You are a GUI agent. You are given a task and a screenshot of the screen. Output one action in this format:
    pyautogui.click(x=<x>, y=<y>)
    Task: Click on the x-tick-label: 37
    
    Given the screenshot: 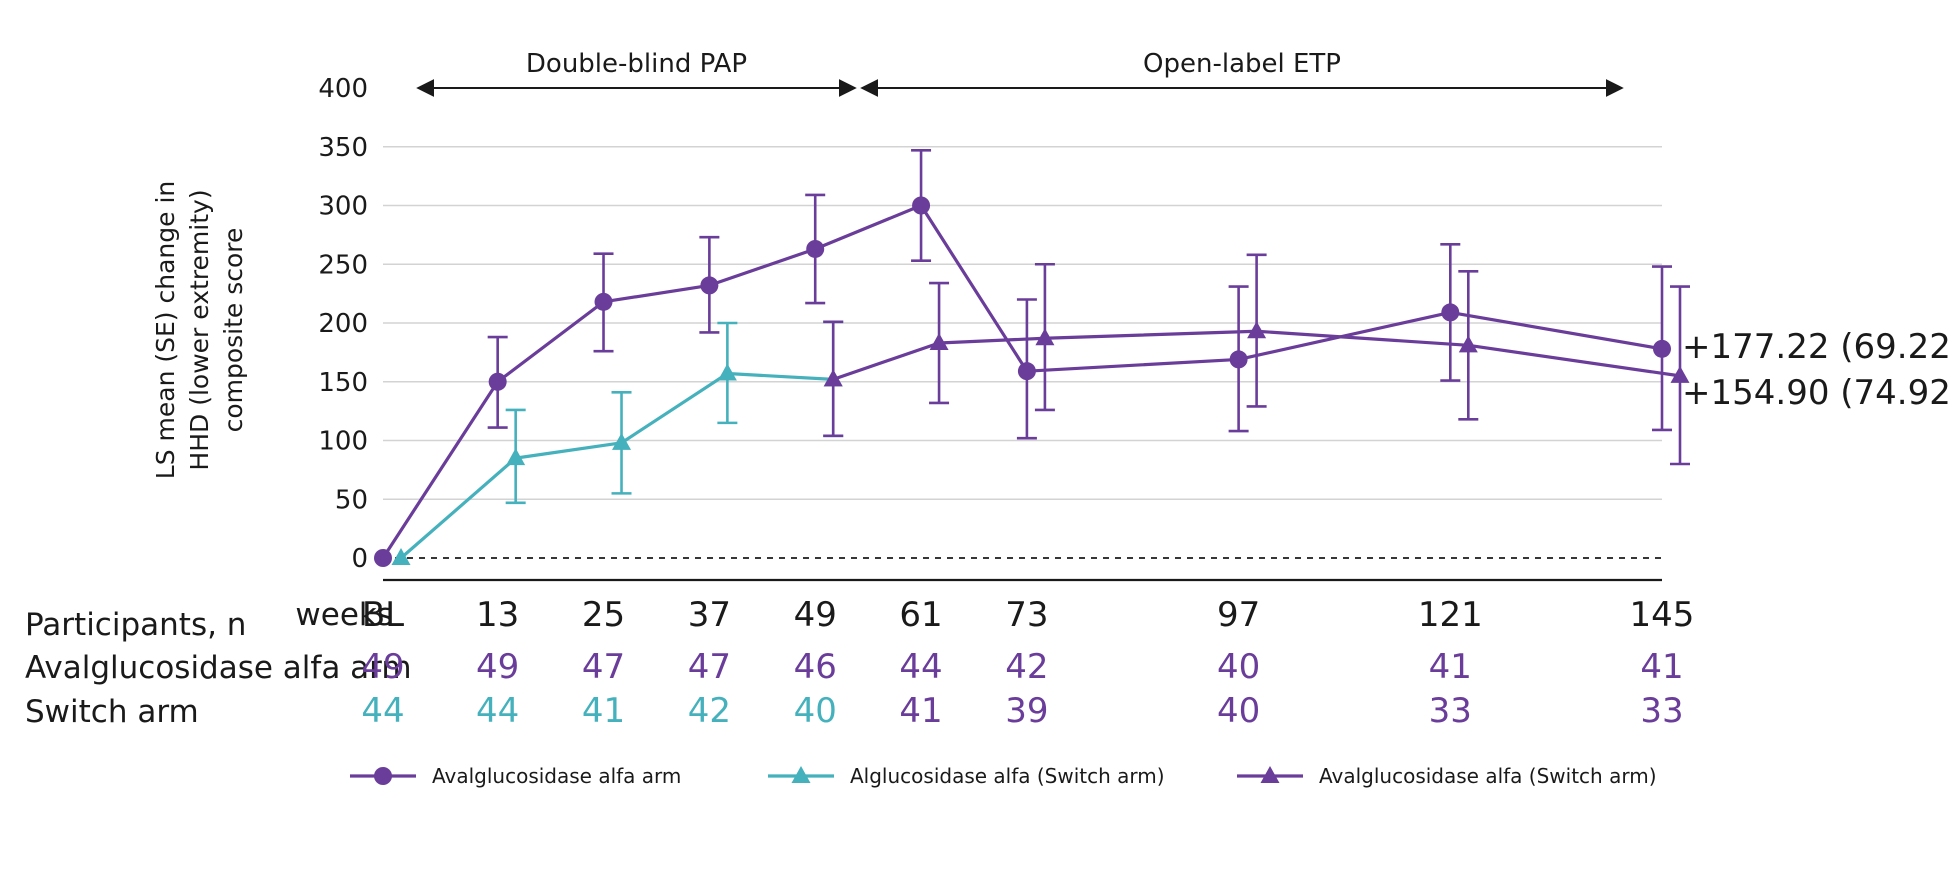 What is the action you would take?
    pyautogui.click(x=709, y=615)
    